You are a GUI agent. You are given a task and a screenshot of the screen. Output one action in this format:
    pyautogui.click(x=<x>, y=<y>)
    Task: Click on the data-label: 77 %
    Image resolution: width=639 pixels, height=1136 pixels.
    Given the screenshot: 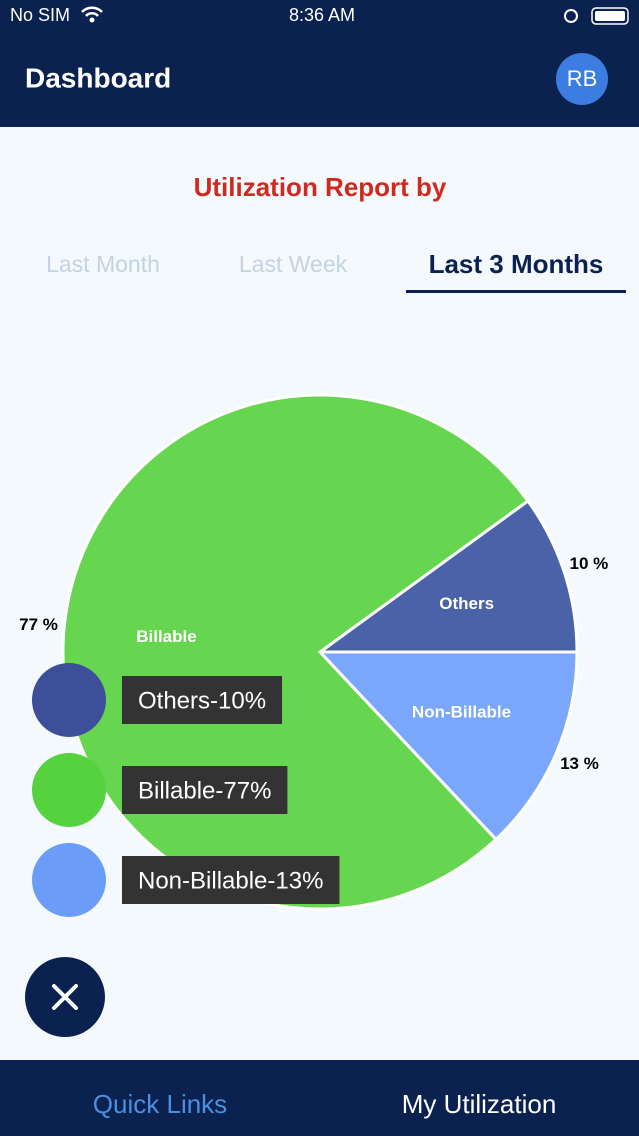 What is the action you would take?
    pyautogui.click(x=38, y=624)
    